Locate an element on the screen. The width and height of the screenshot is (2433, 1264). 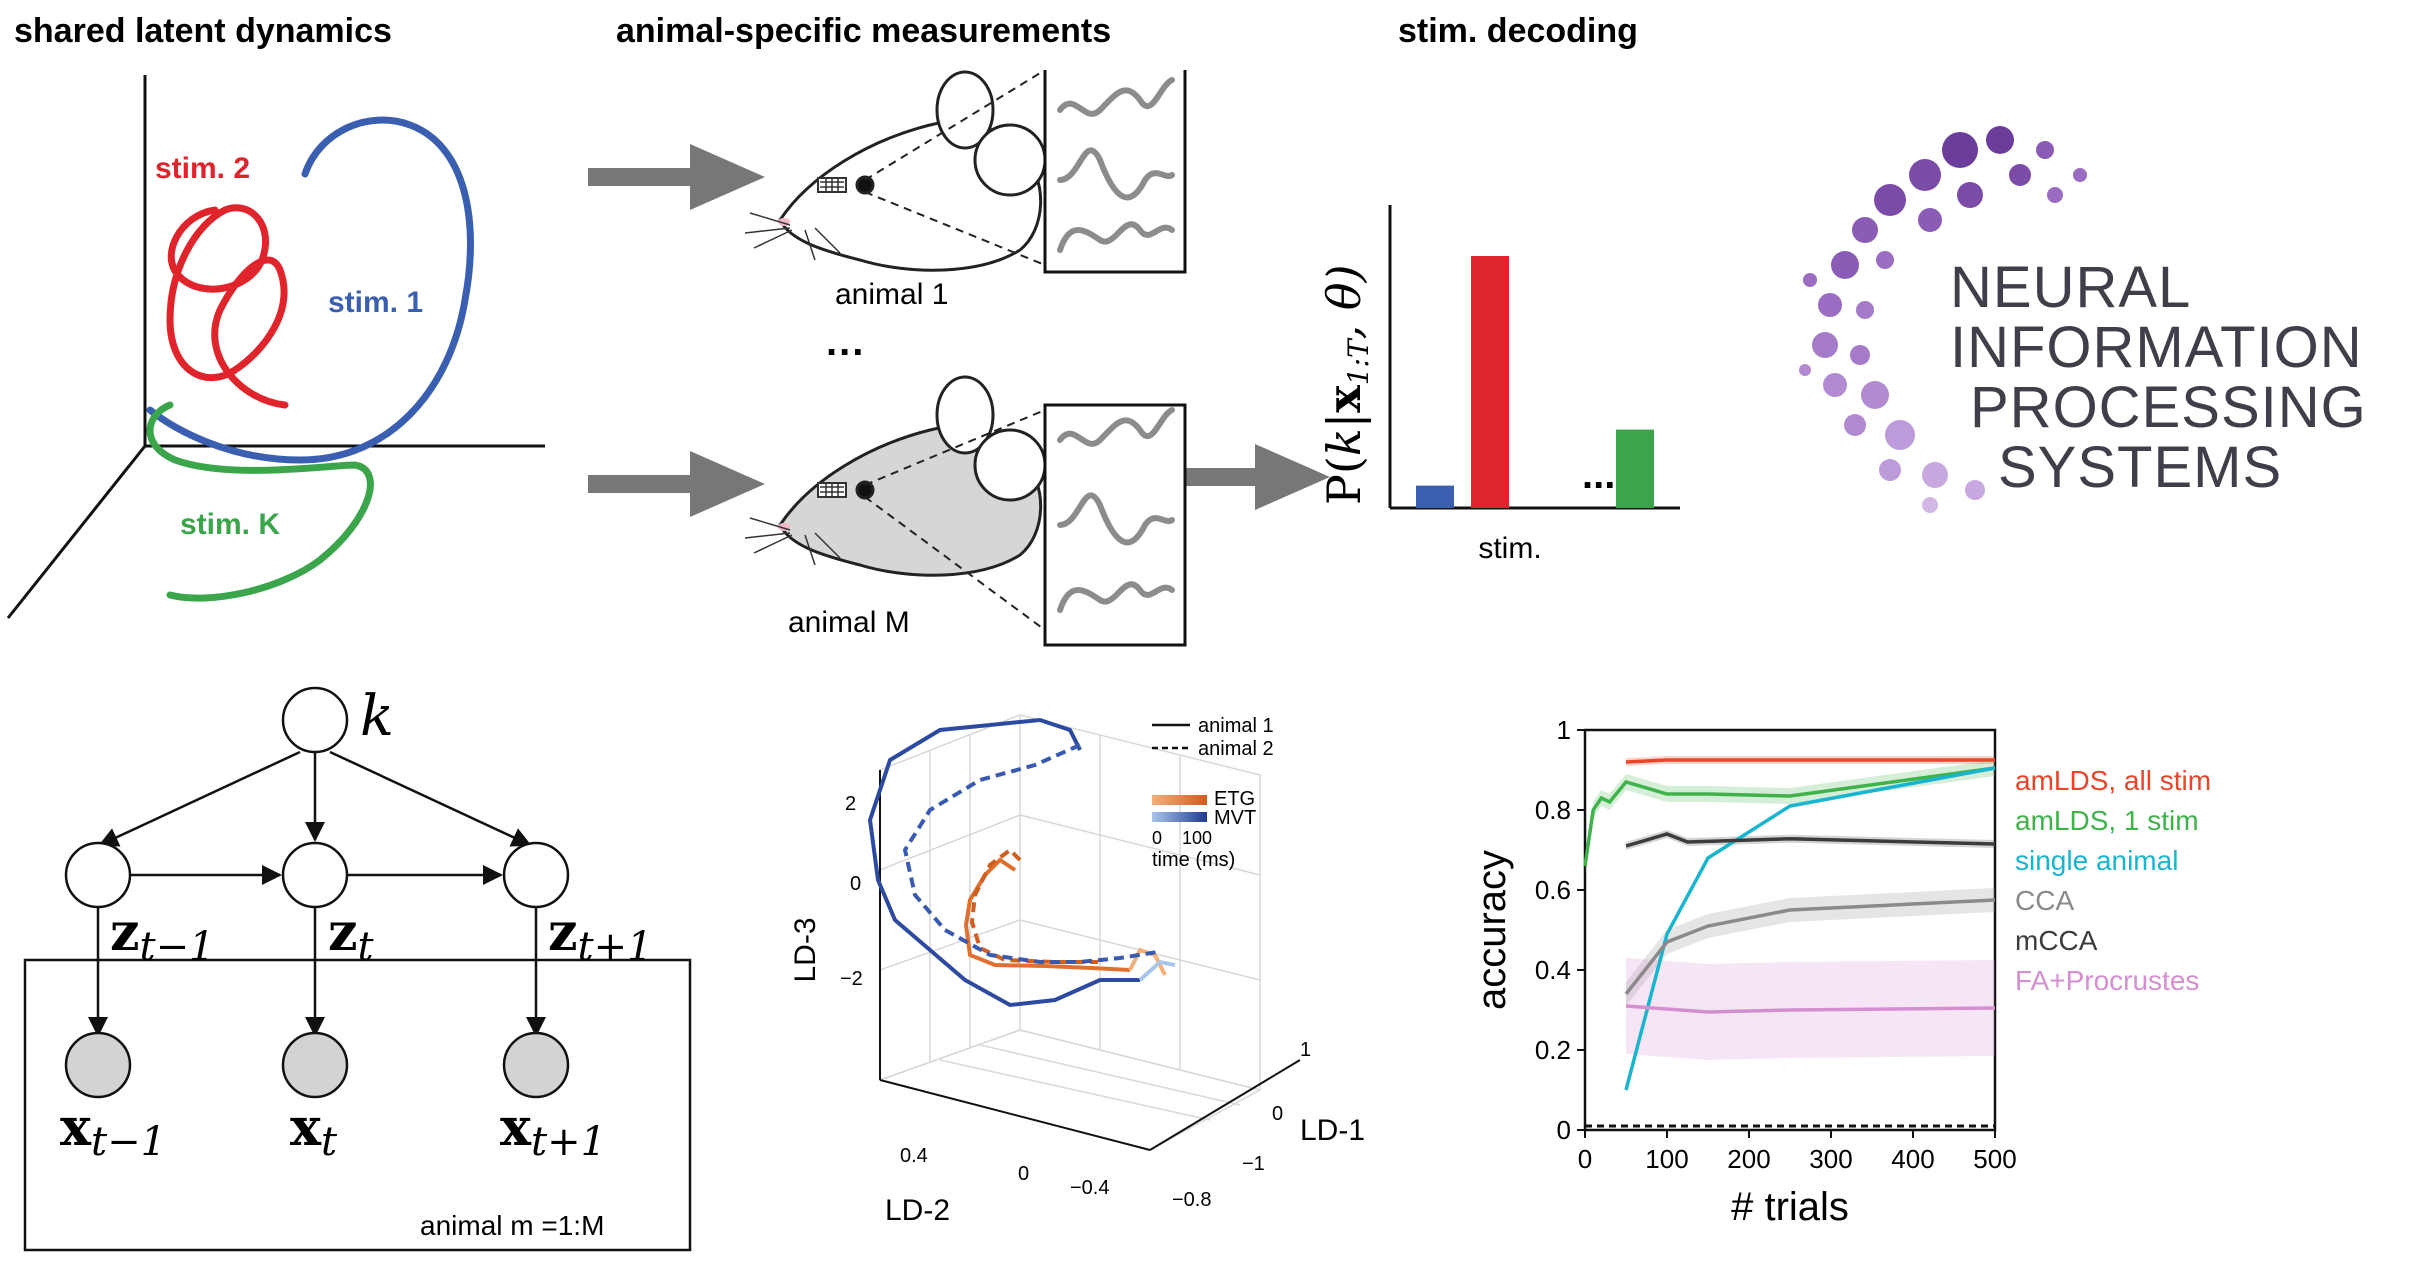
mvt-label: MVT is located at coordinates (1235, 818).